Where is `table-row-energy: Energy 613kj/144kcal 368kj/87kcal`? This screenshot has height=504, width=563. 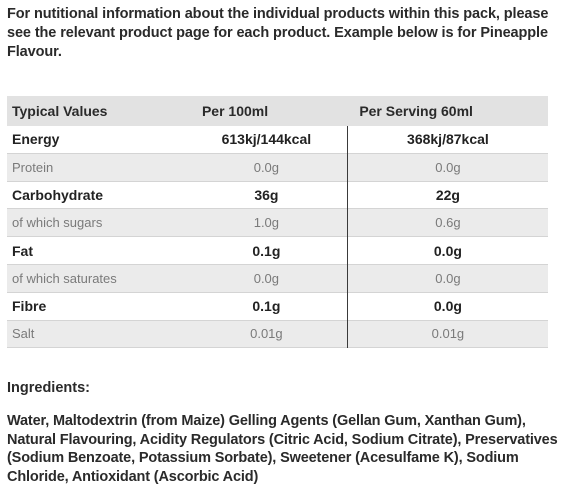 table-row-energy: Energy 613kj/144kcal 368kj/87kcal is located at coordinates (277, 140).